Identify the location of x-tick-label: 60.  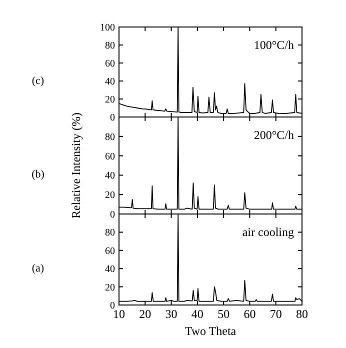
(250, 314).